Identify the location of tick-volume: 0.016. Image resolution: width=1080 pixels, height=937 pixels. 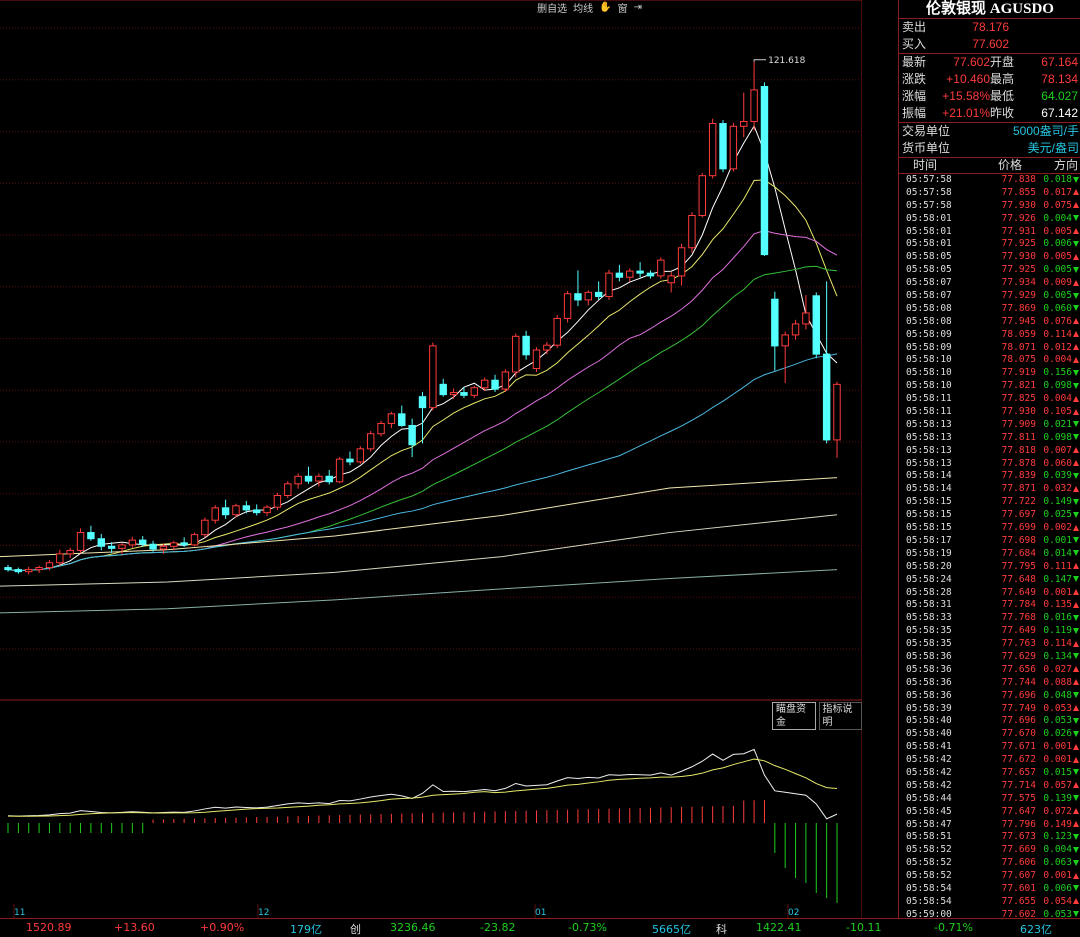
(1058, 618).